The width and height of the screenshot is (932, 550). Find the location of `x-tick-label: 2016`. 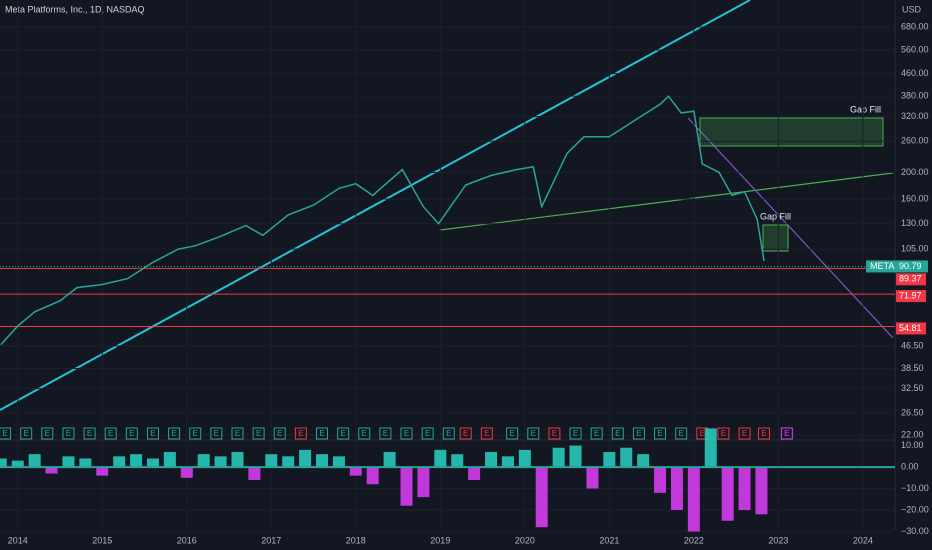

x-tick-label: 2016 is located at coordinates (187, 540).